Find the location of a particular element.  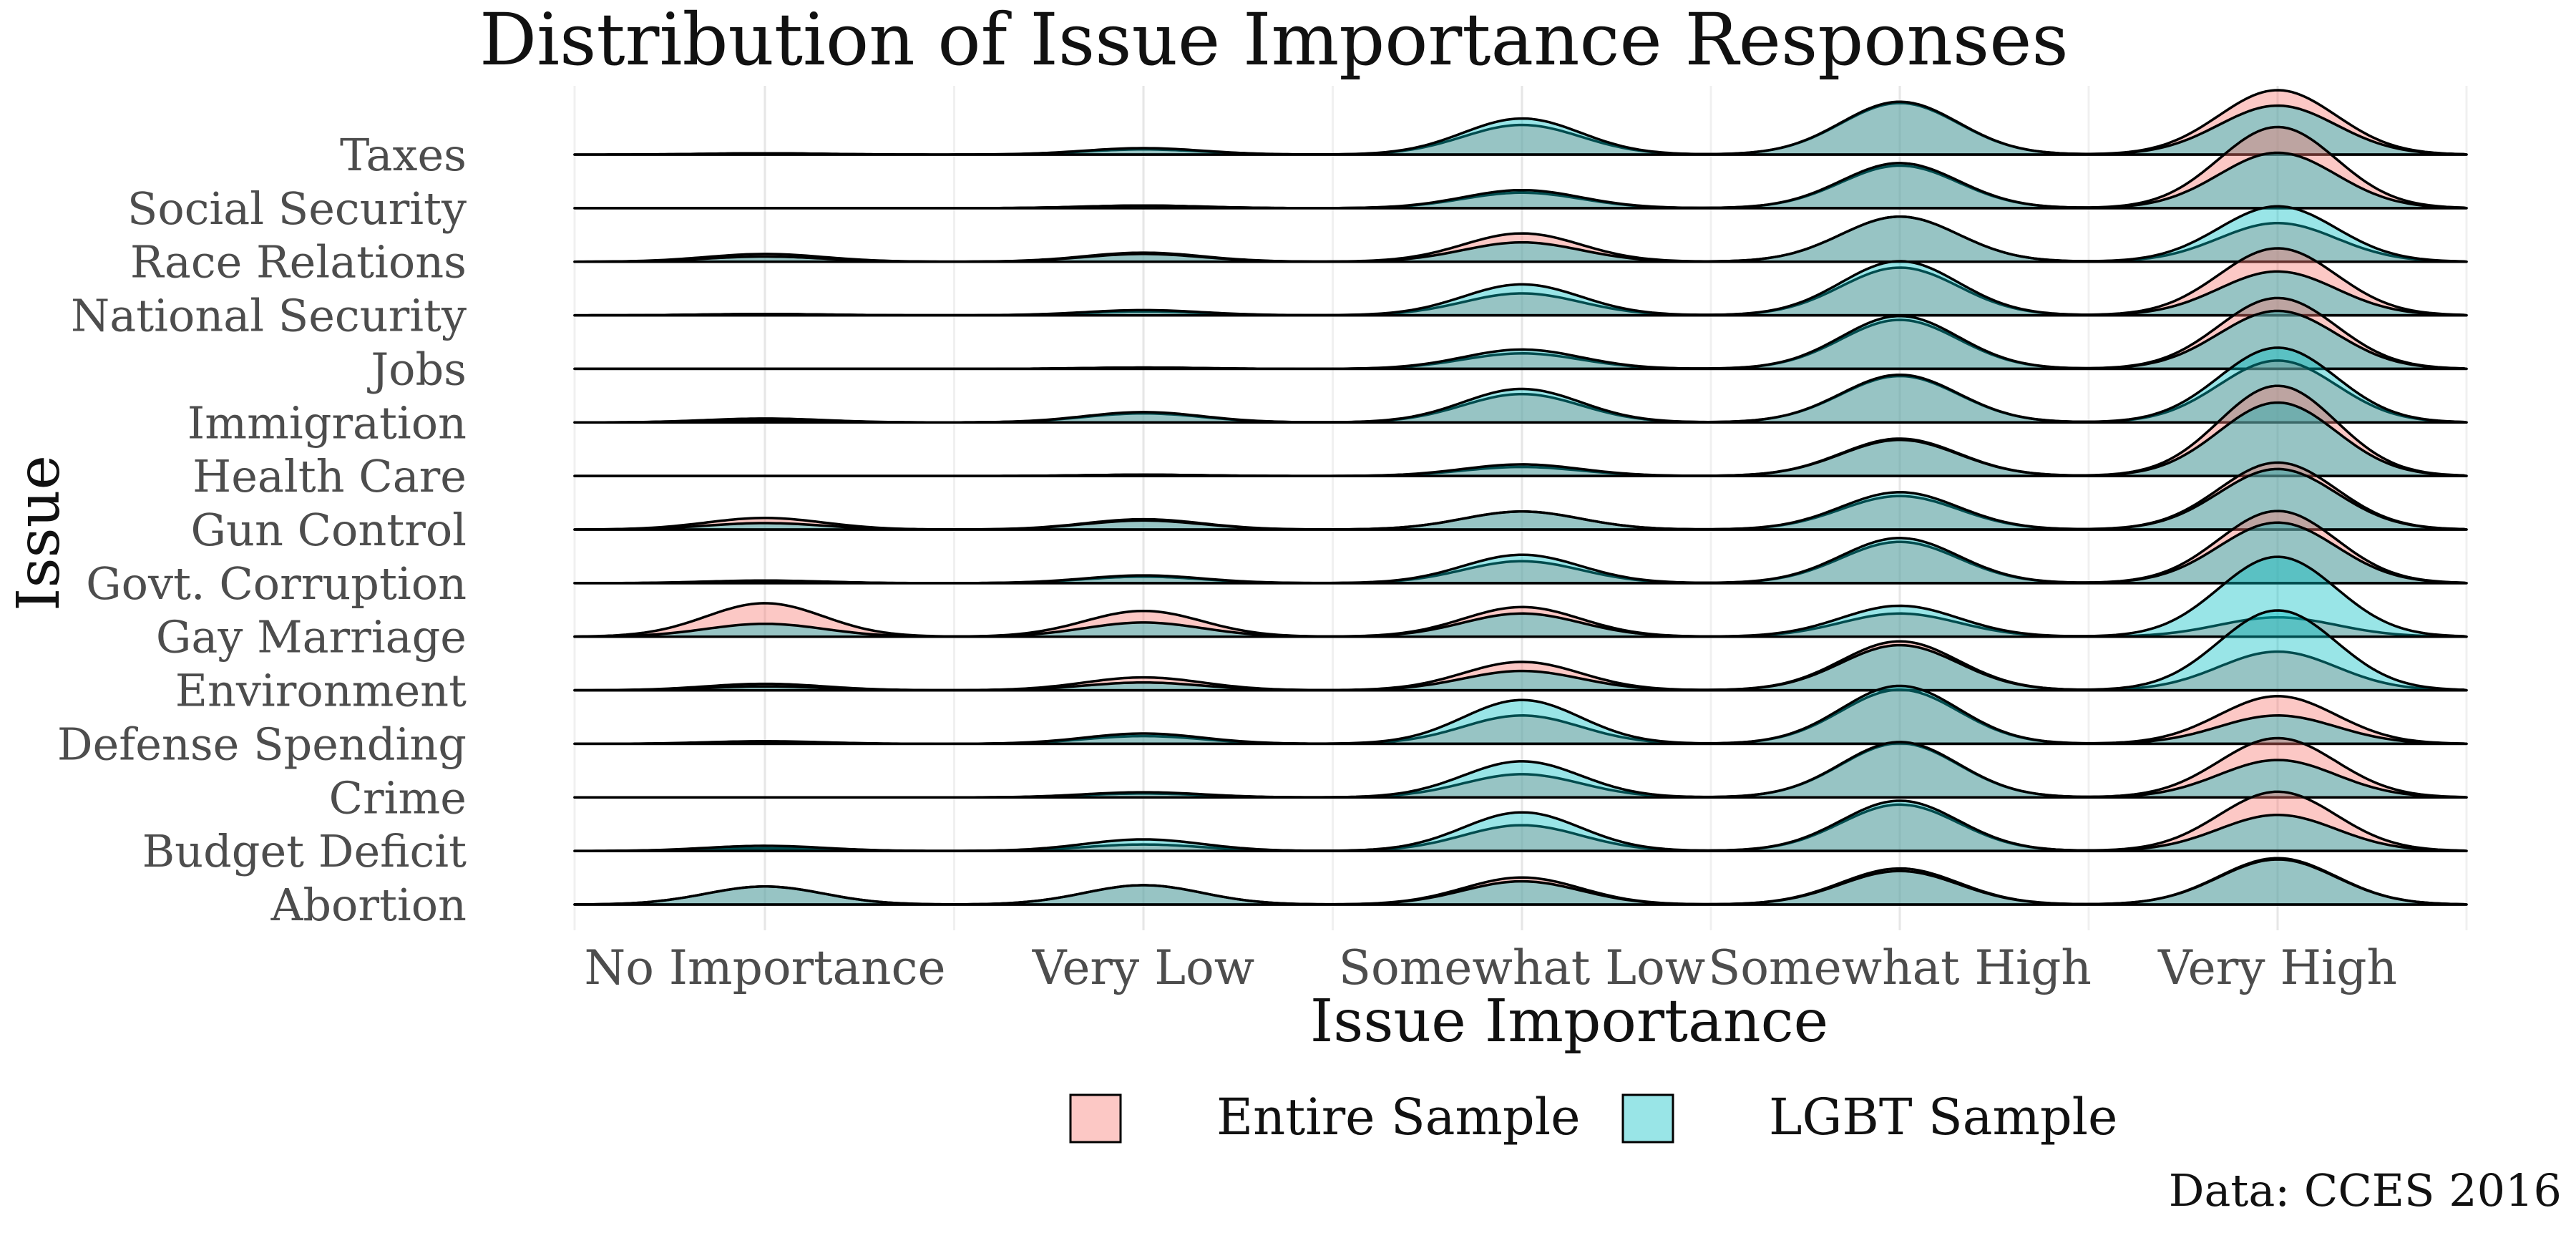

issue-label: Taxes is located at coordinates (403, 155).